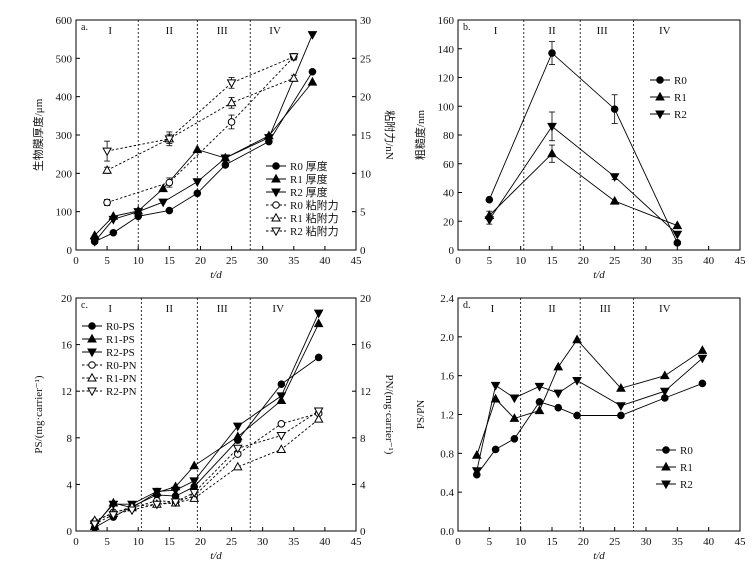  I want to click on phase-label: III, so click(602, 31).